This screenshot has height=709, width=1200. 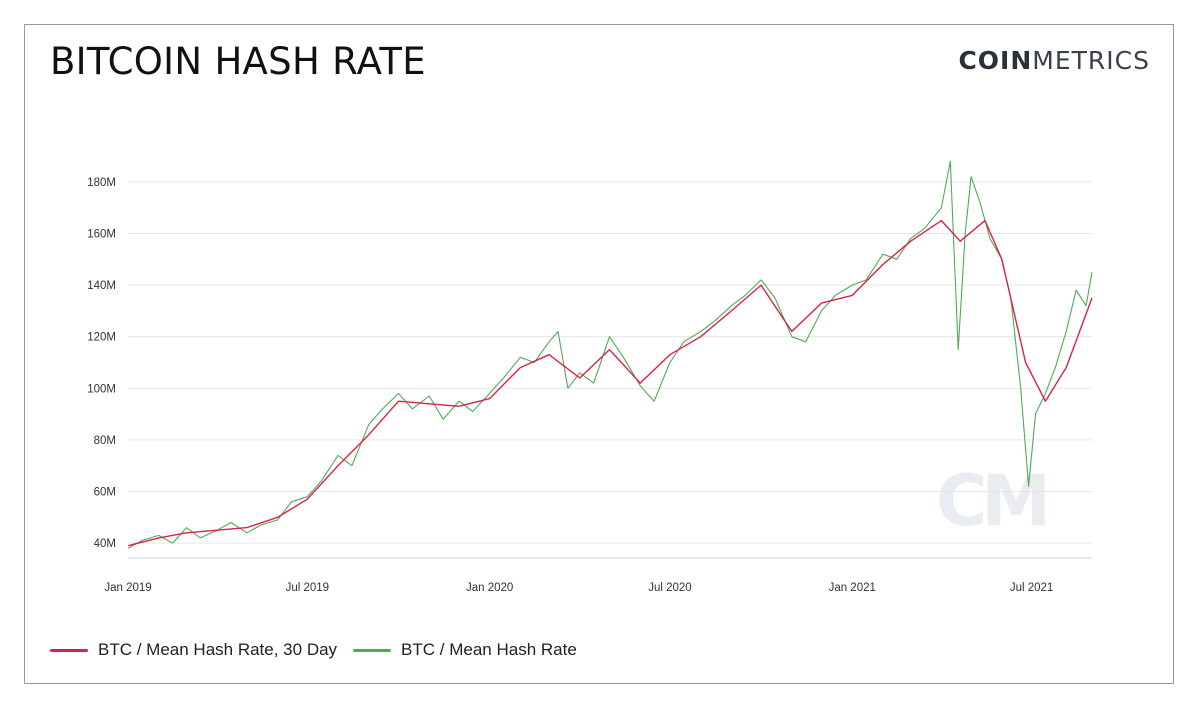 I want to click on brand-logo: COINMETRICS, so click(x=1054, y=60).